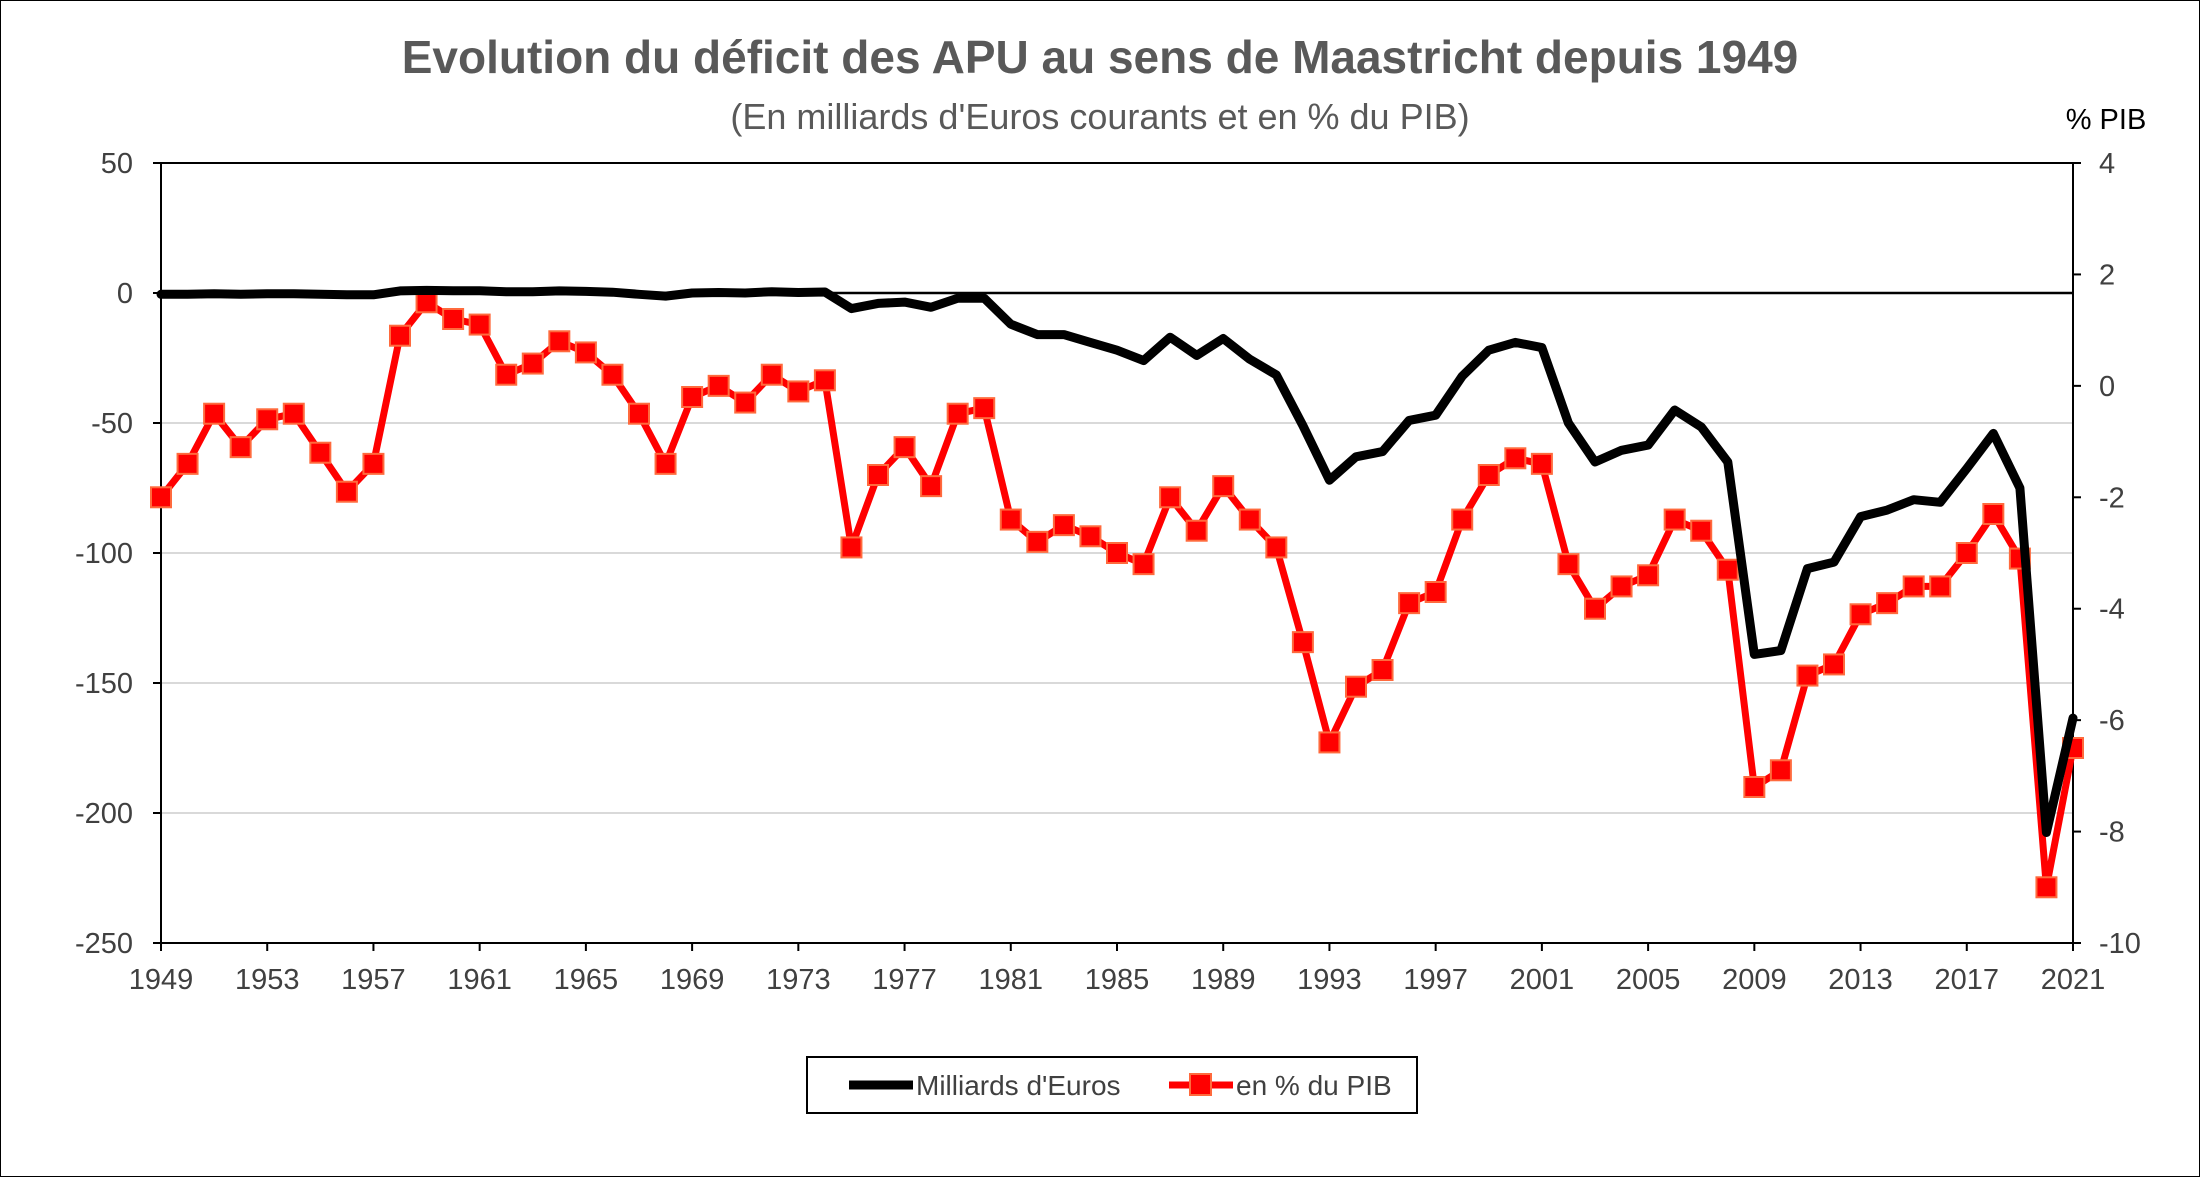 Image resolution: width=2200 pixels, height=1181 pixels. Describe the element at coordinates (2106, 120) in the screenshot. I see `right-axis-label: % PIB` at that location.